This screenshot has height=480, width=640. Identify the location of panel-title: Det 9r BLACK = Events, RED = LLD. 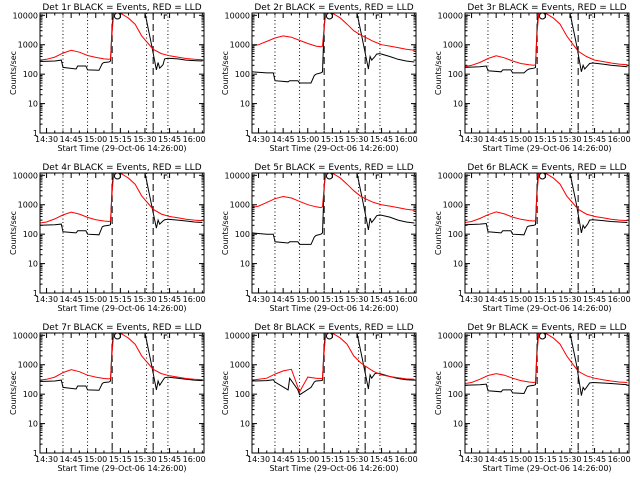
(546, 328).